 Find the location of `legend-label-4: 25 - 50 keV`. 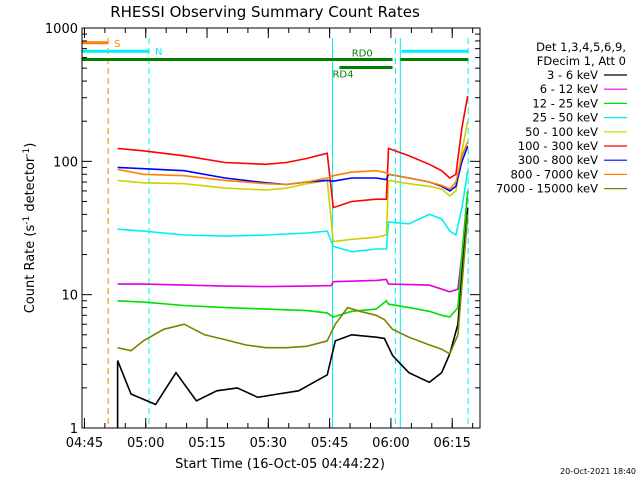

legend-label-4: 25 - 50 keV is located at coordinates (565, 118).